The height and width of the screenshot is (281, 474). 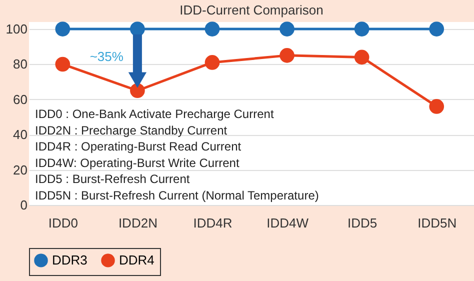 I want to click on legend-label: DDR3, so click(x=70, y=260).